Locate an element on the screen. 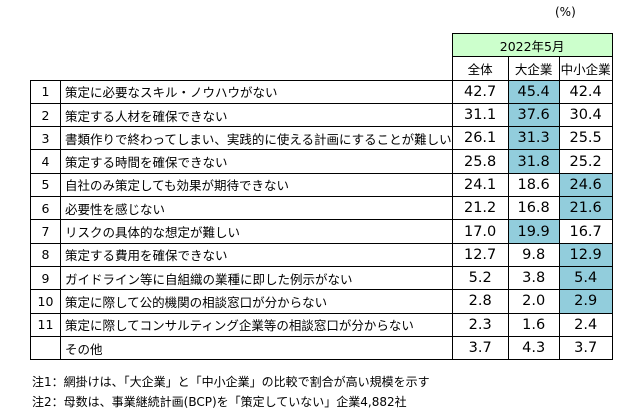 This screenshot has height=419, width=625. footnote-1: 注1：網掛けは、「大企業」と「中小企業」の比較で割合が高い規模を示す is located at coordinates (231, 382).